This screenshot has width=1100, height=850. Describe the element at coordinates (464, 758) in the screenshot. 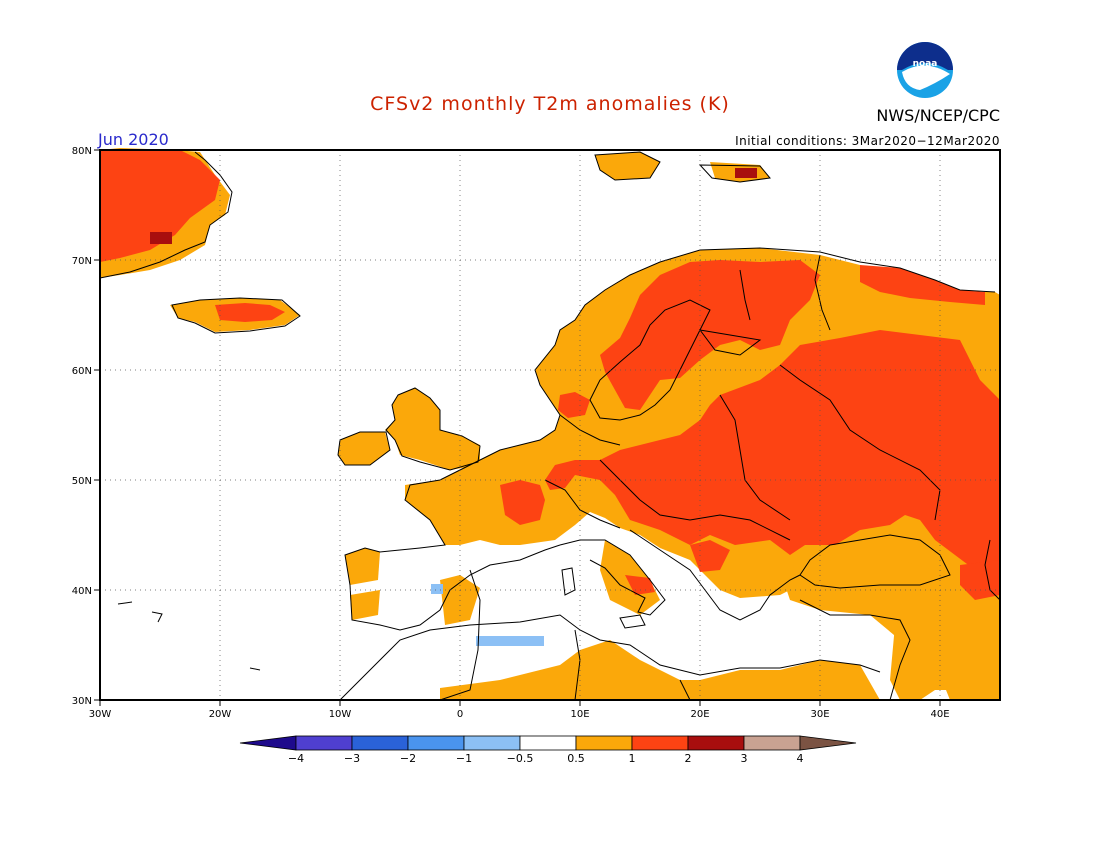

I see `colorbar-label: −1` at that location.